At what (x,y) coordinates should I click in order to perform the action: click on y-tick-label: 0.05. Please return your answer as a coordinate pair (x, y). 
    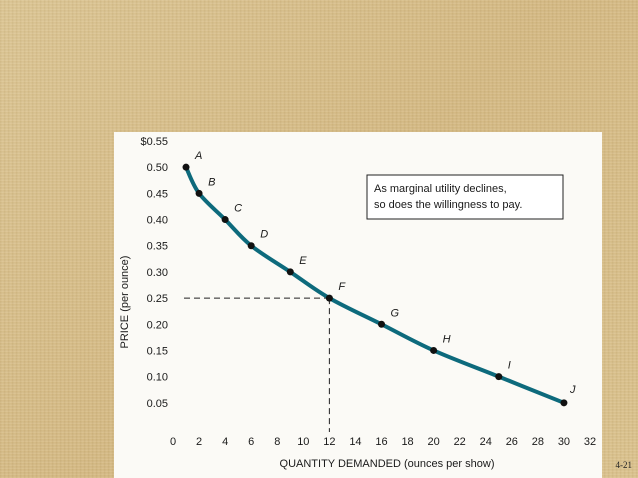
    Looking at the image, I should click on (157, 404).